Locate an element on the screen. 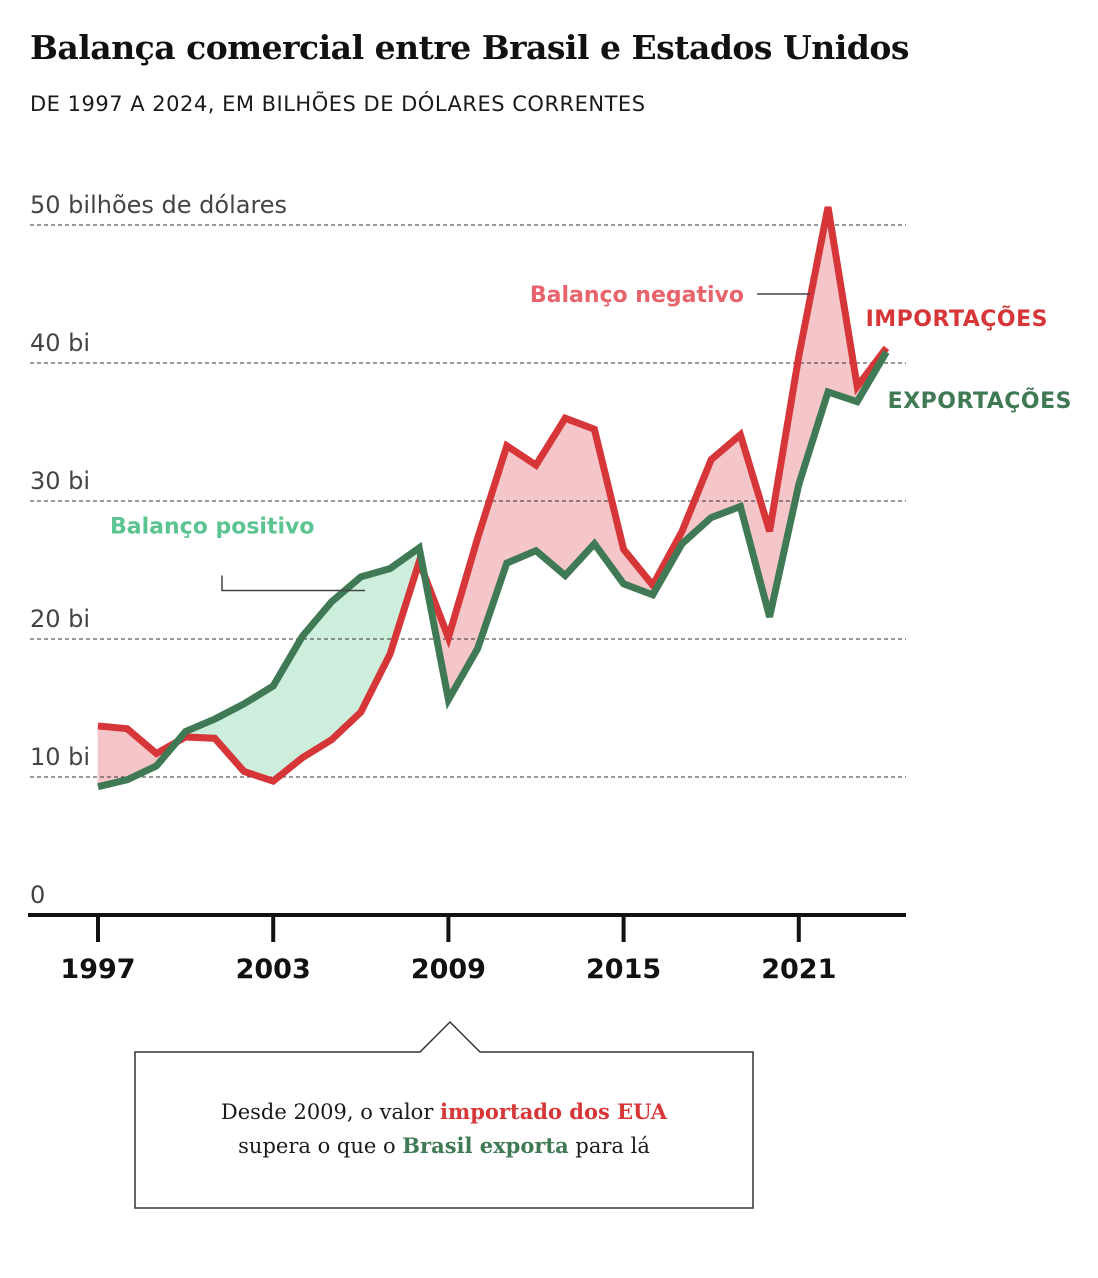 Image resolution: width=1098 pixels, height=1278 pixels. x-tick-label: 2021 is located at coordinates (798, 969).